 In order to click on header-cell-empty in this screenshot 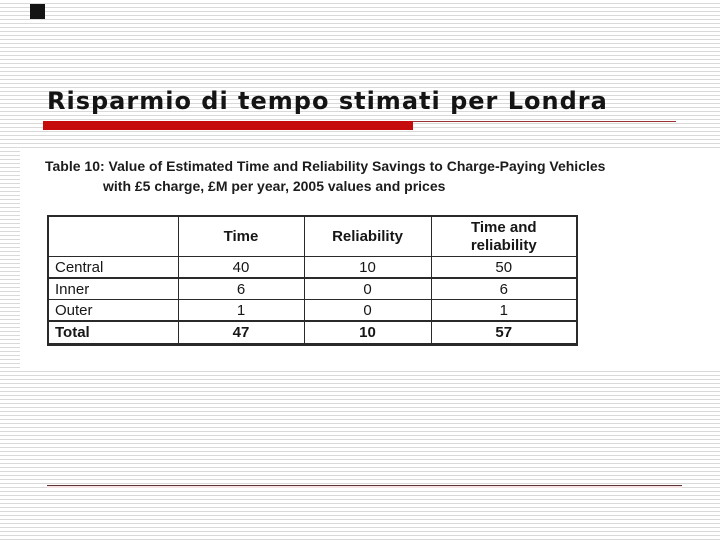, I will do `click(113, 236)`.